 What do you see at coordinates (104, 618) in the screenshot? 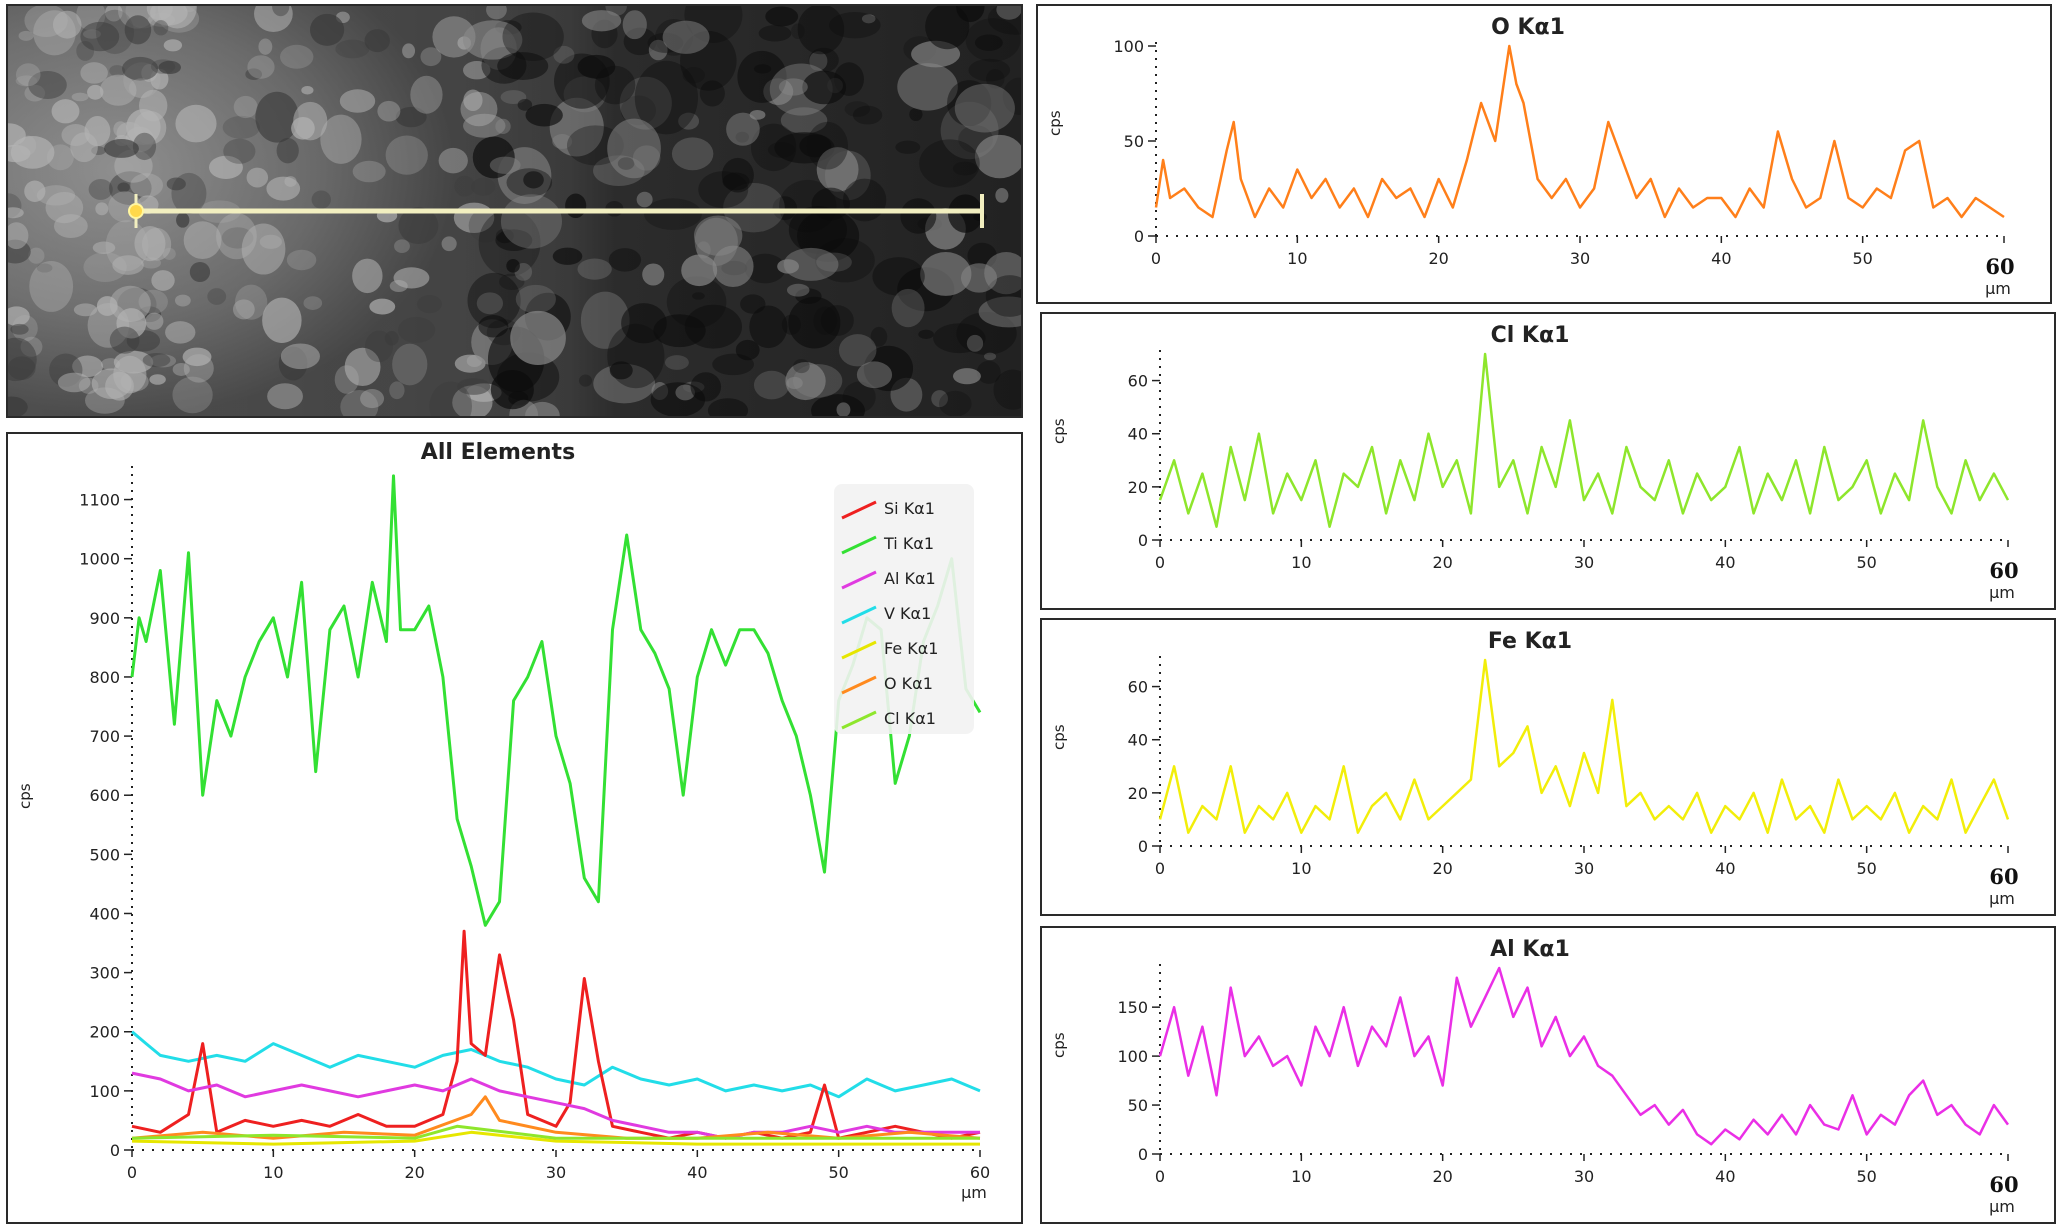
I see `y-tick-label: 900` at bounding box center [104, 618].